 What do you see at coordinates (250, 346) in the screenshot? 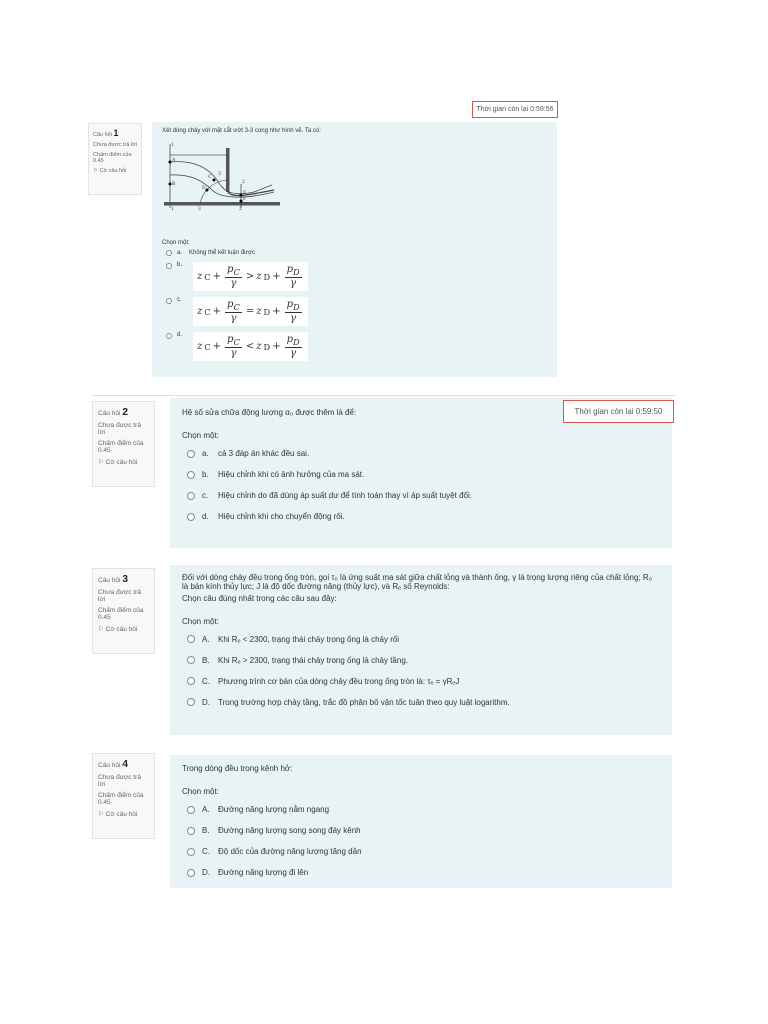
I see `formula: z C + pC γ < z D + pD γ` at bounding box center [250, 346].